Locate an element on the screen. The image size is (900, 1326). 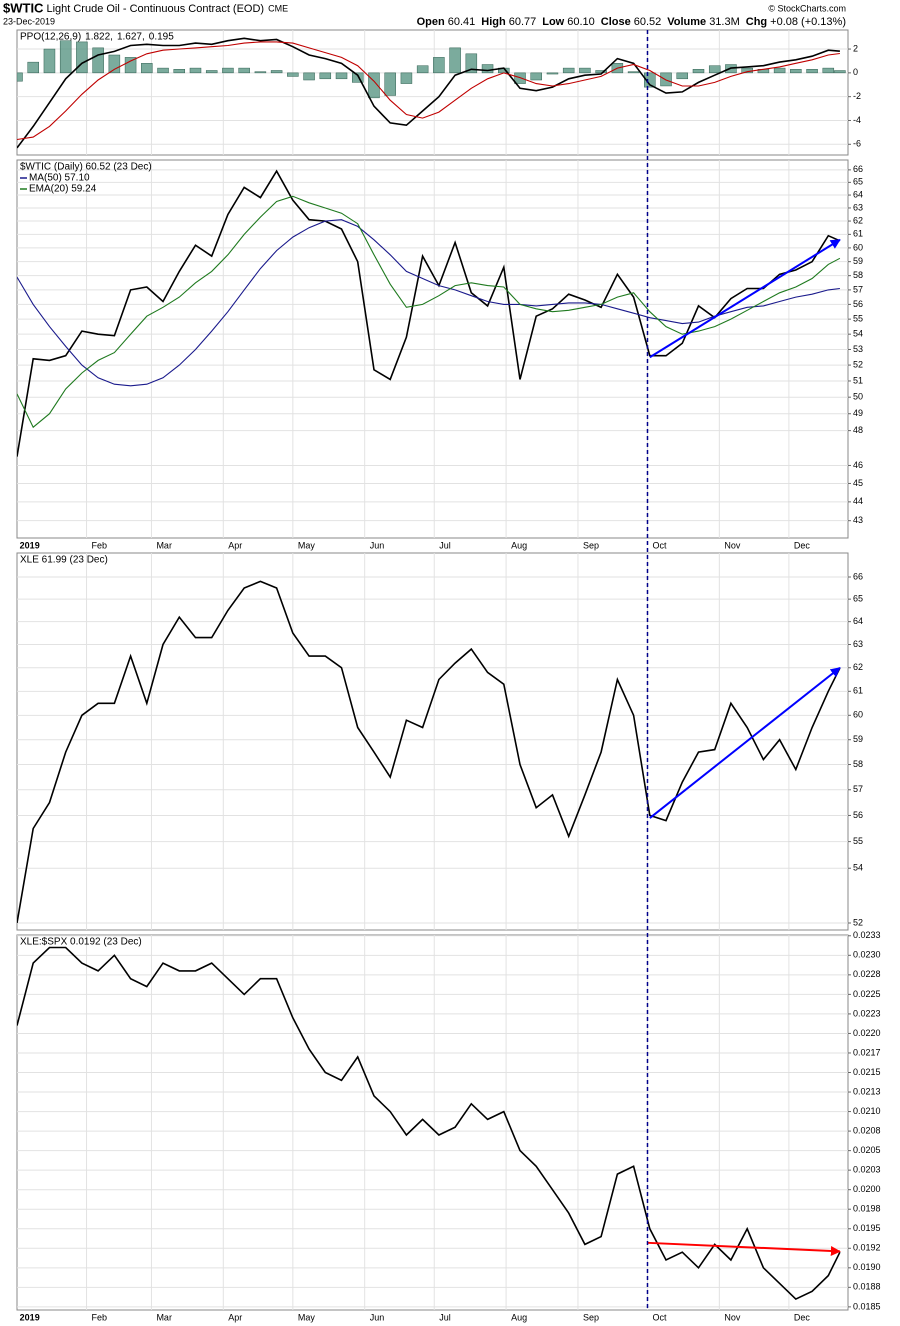
y-tick-label: 0.0208 is located at coordinates (867, 1130).